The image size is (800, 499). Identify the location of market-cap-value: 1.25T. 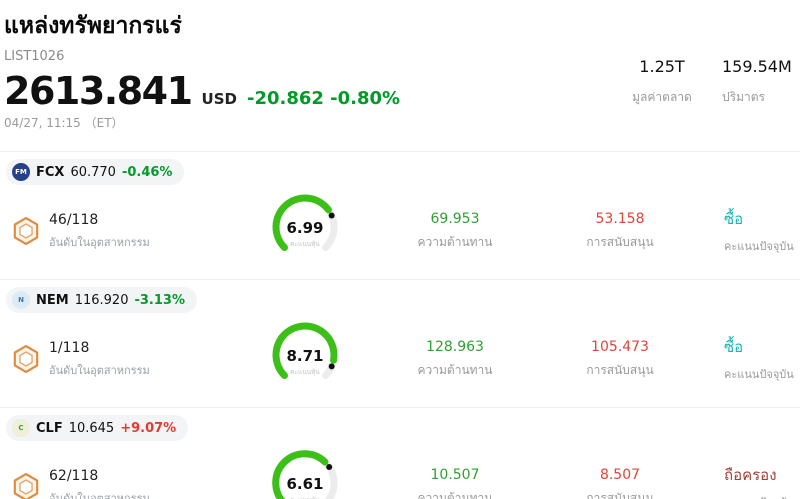
(662, 66).